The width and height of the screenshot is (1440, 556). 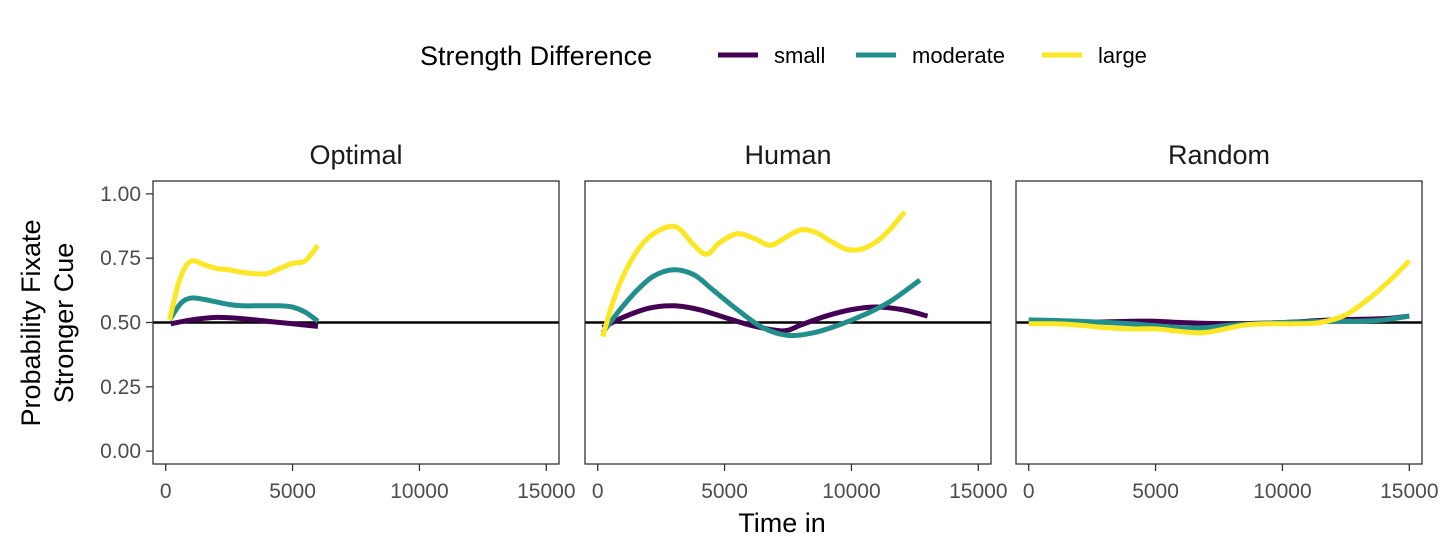 What do you see at coordinates (120, 194) in the screenshot?
I see `y-tick-label-4: 1.00` at bounding box center [120, 194].